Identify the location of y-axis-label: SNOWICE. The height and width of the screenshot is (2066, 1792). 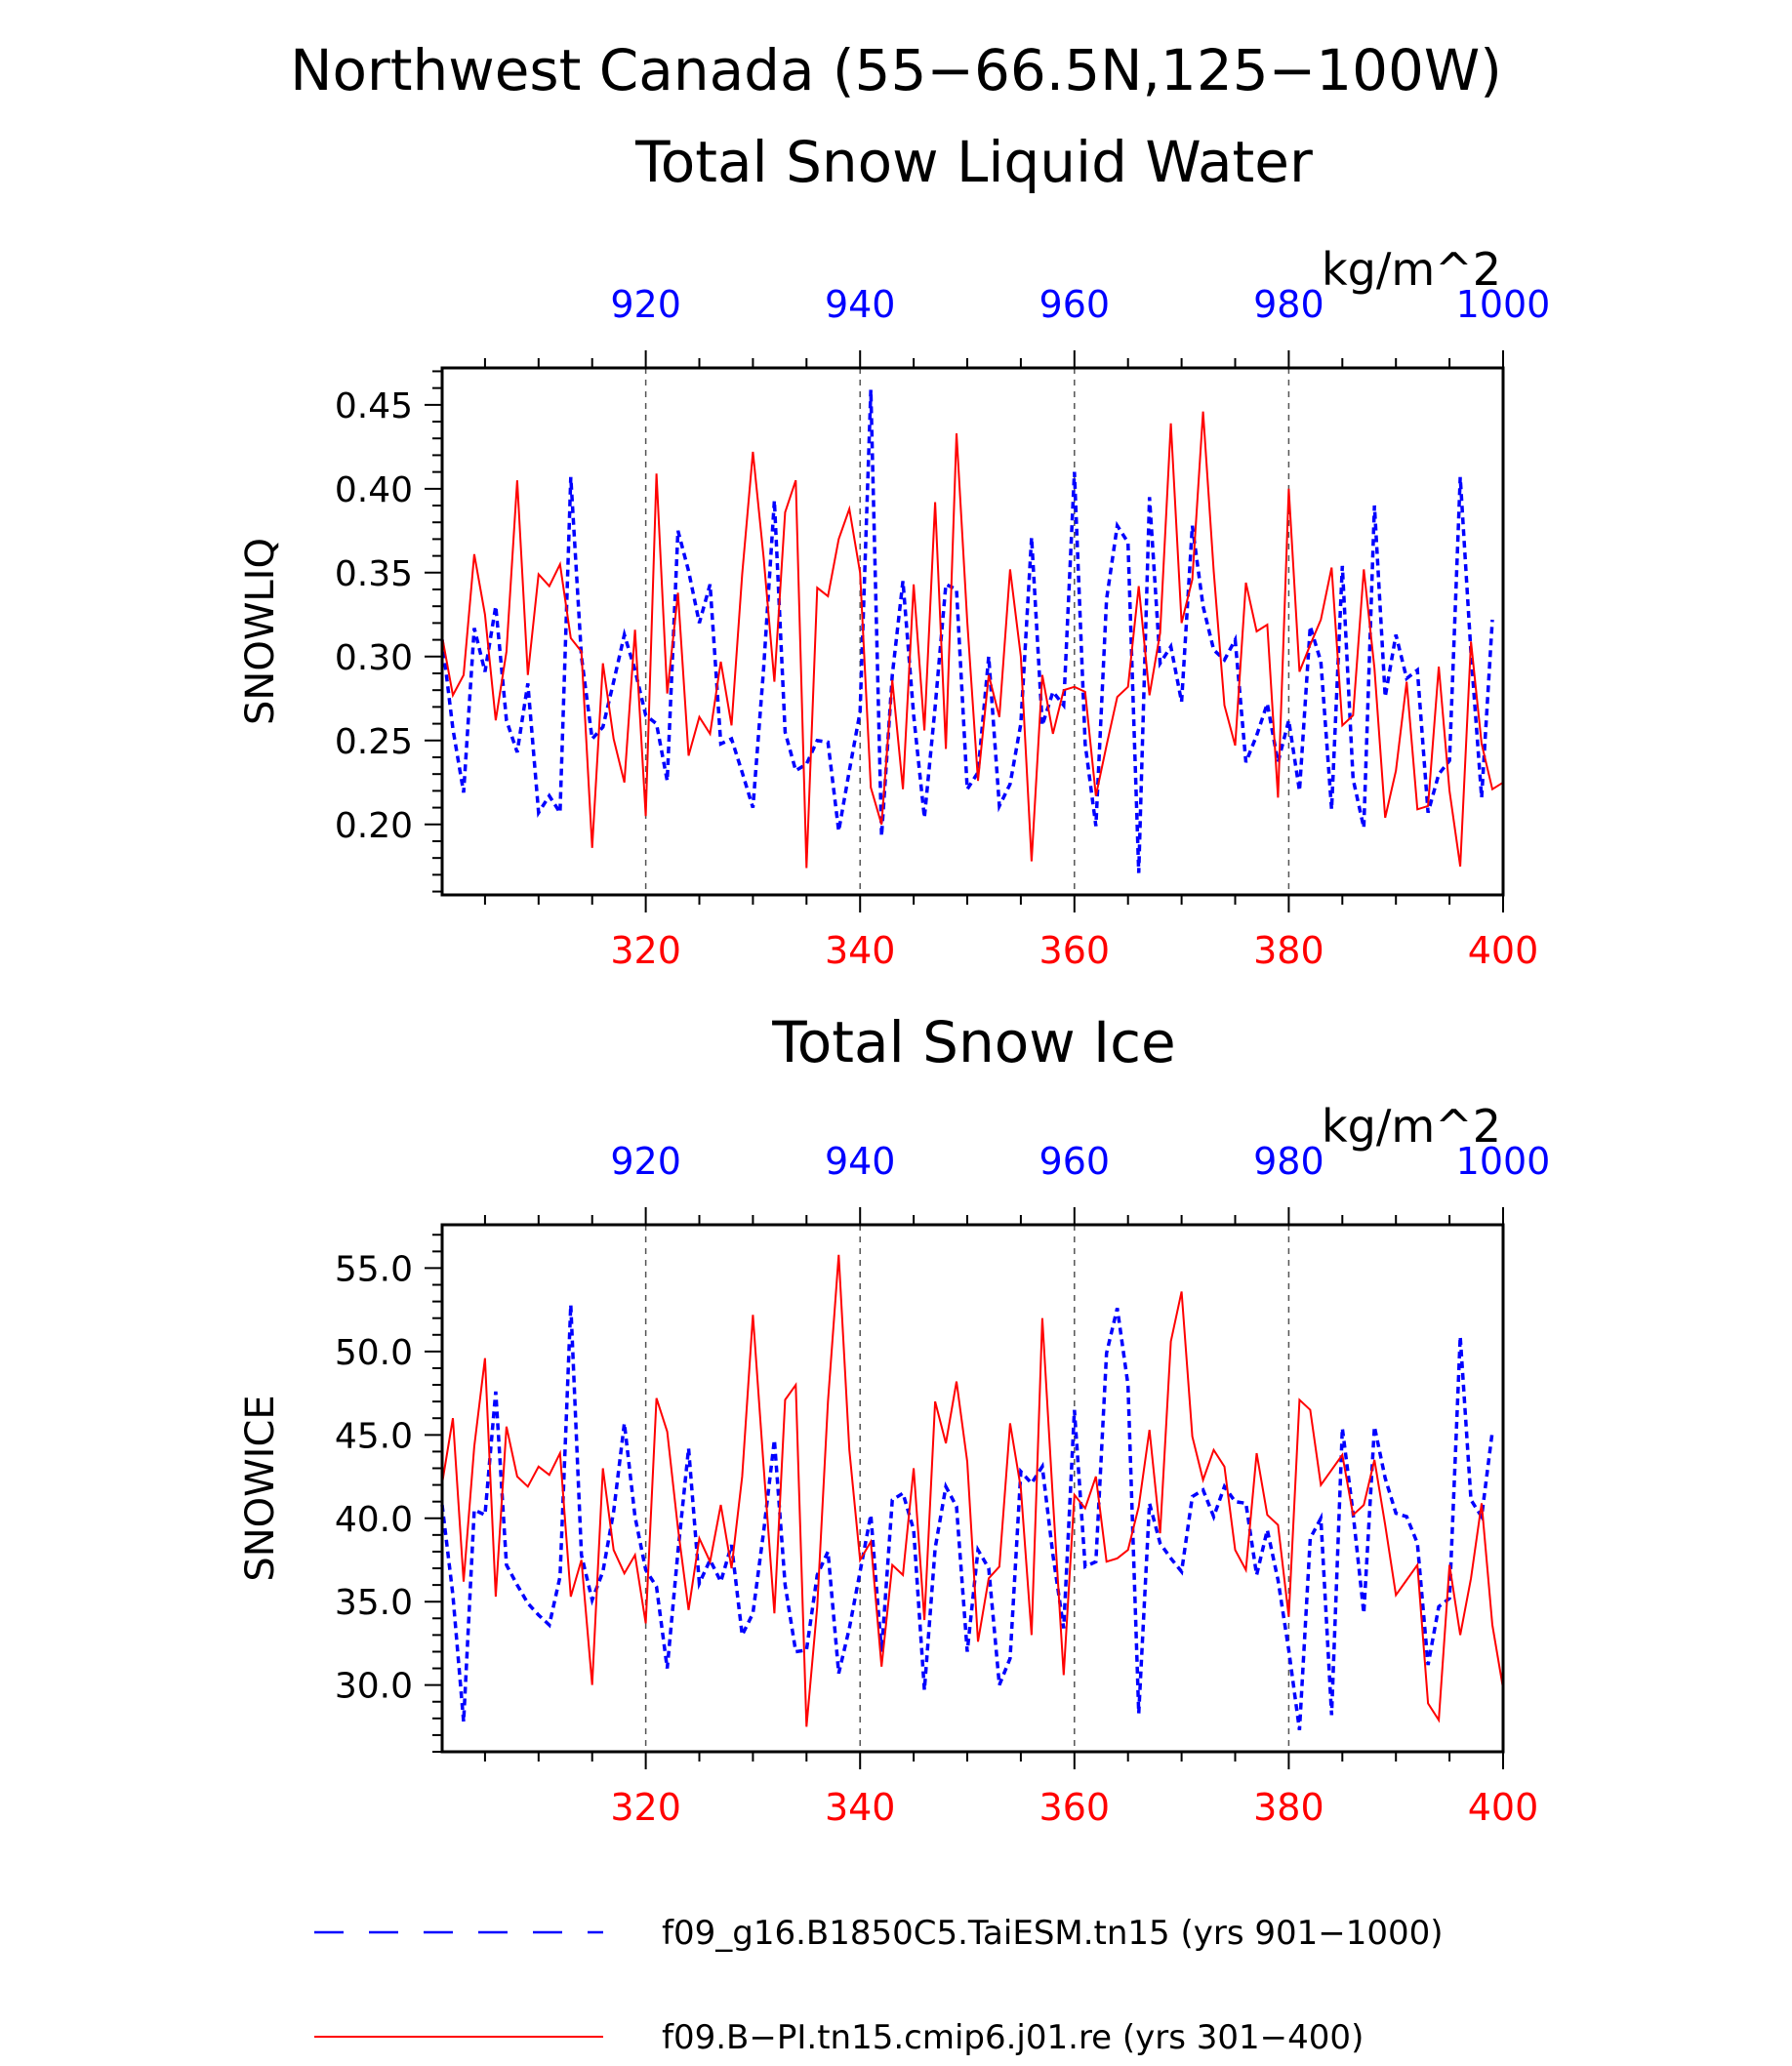
(260, 1488).